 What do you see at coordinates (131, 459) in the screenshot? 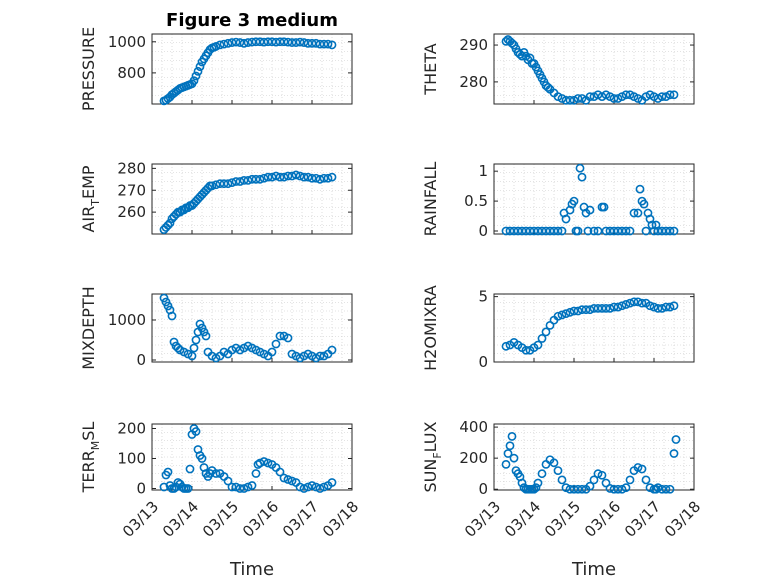
I see `y-tick-label: 100` at bounding box center [131, 459].